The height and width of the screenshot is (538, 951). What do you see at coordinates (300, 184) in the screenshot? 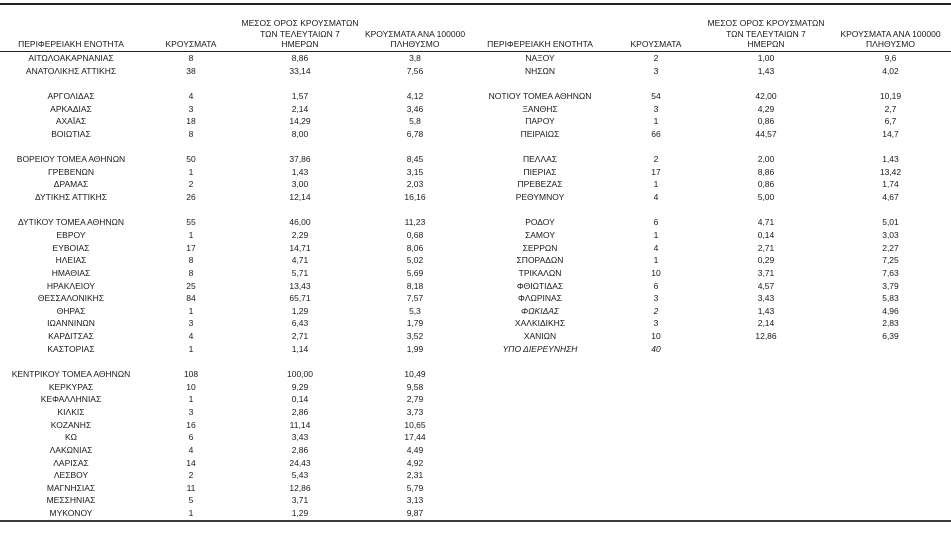
I see `cell-avg7: 3,00` at bounding box center [300, 184].